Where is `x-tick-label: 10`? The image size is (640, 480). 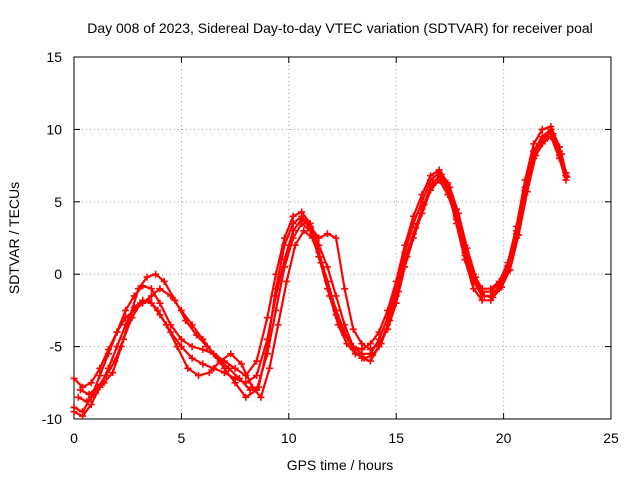 x-tick-label: 10 is located at coordinates (289, 438).